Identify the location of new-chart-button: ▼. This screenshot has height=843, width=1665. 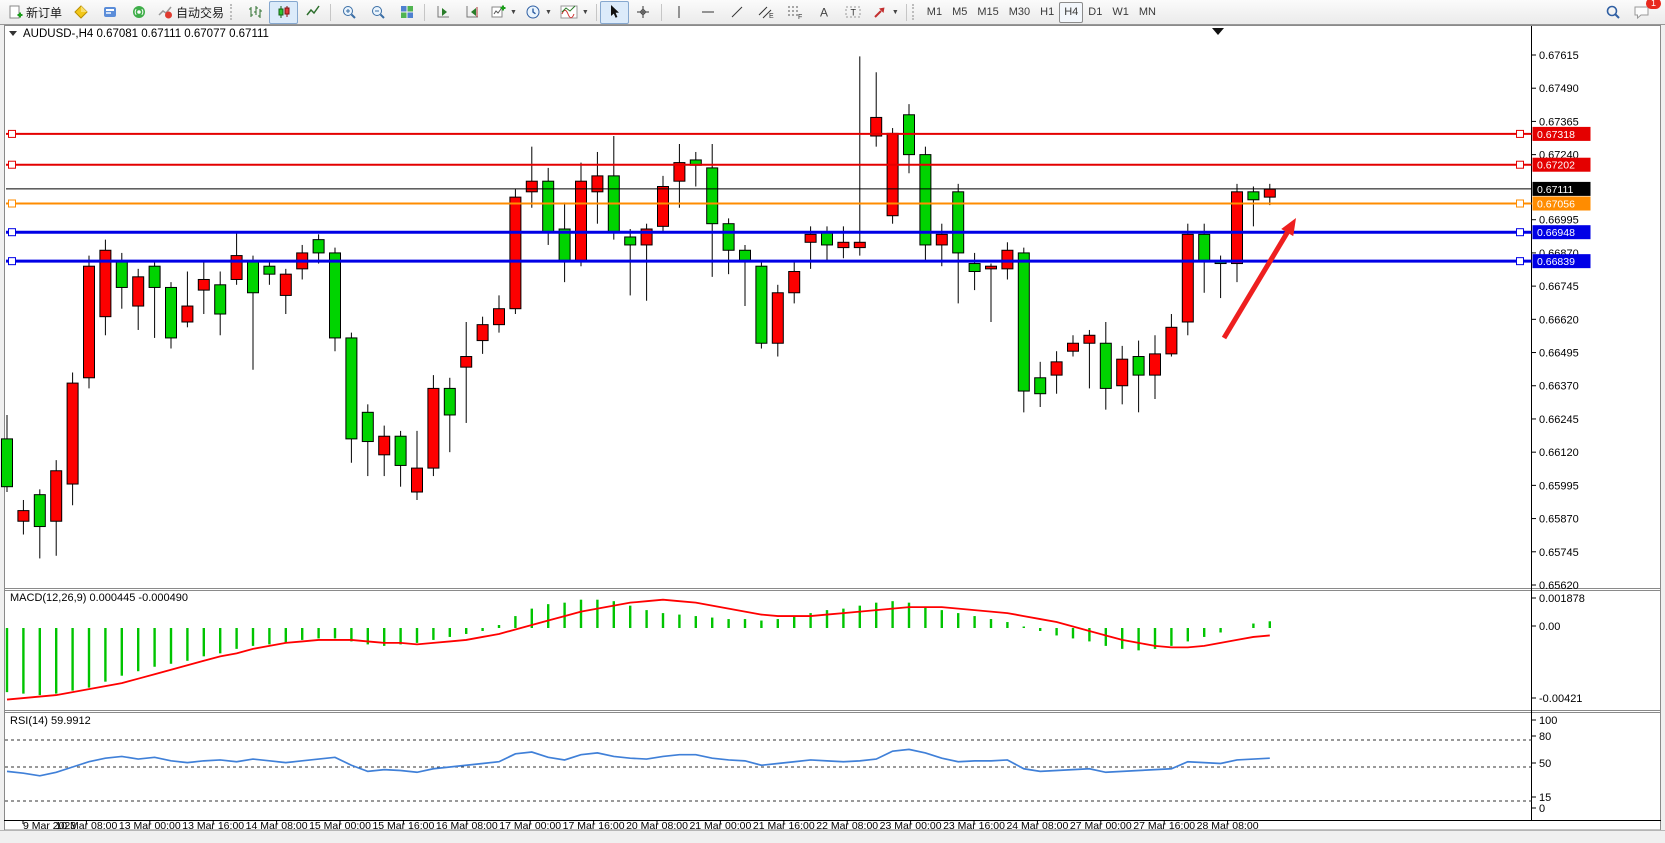
(503, 12).